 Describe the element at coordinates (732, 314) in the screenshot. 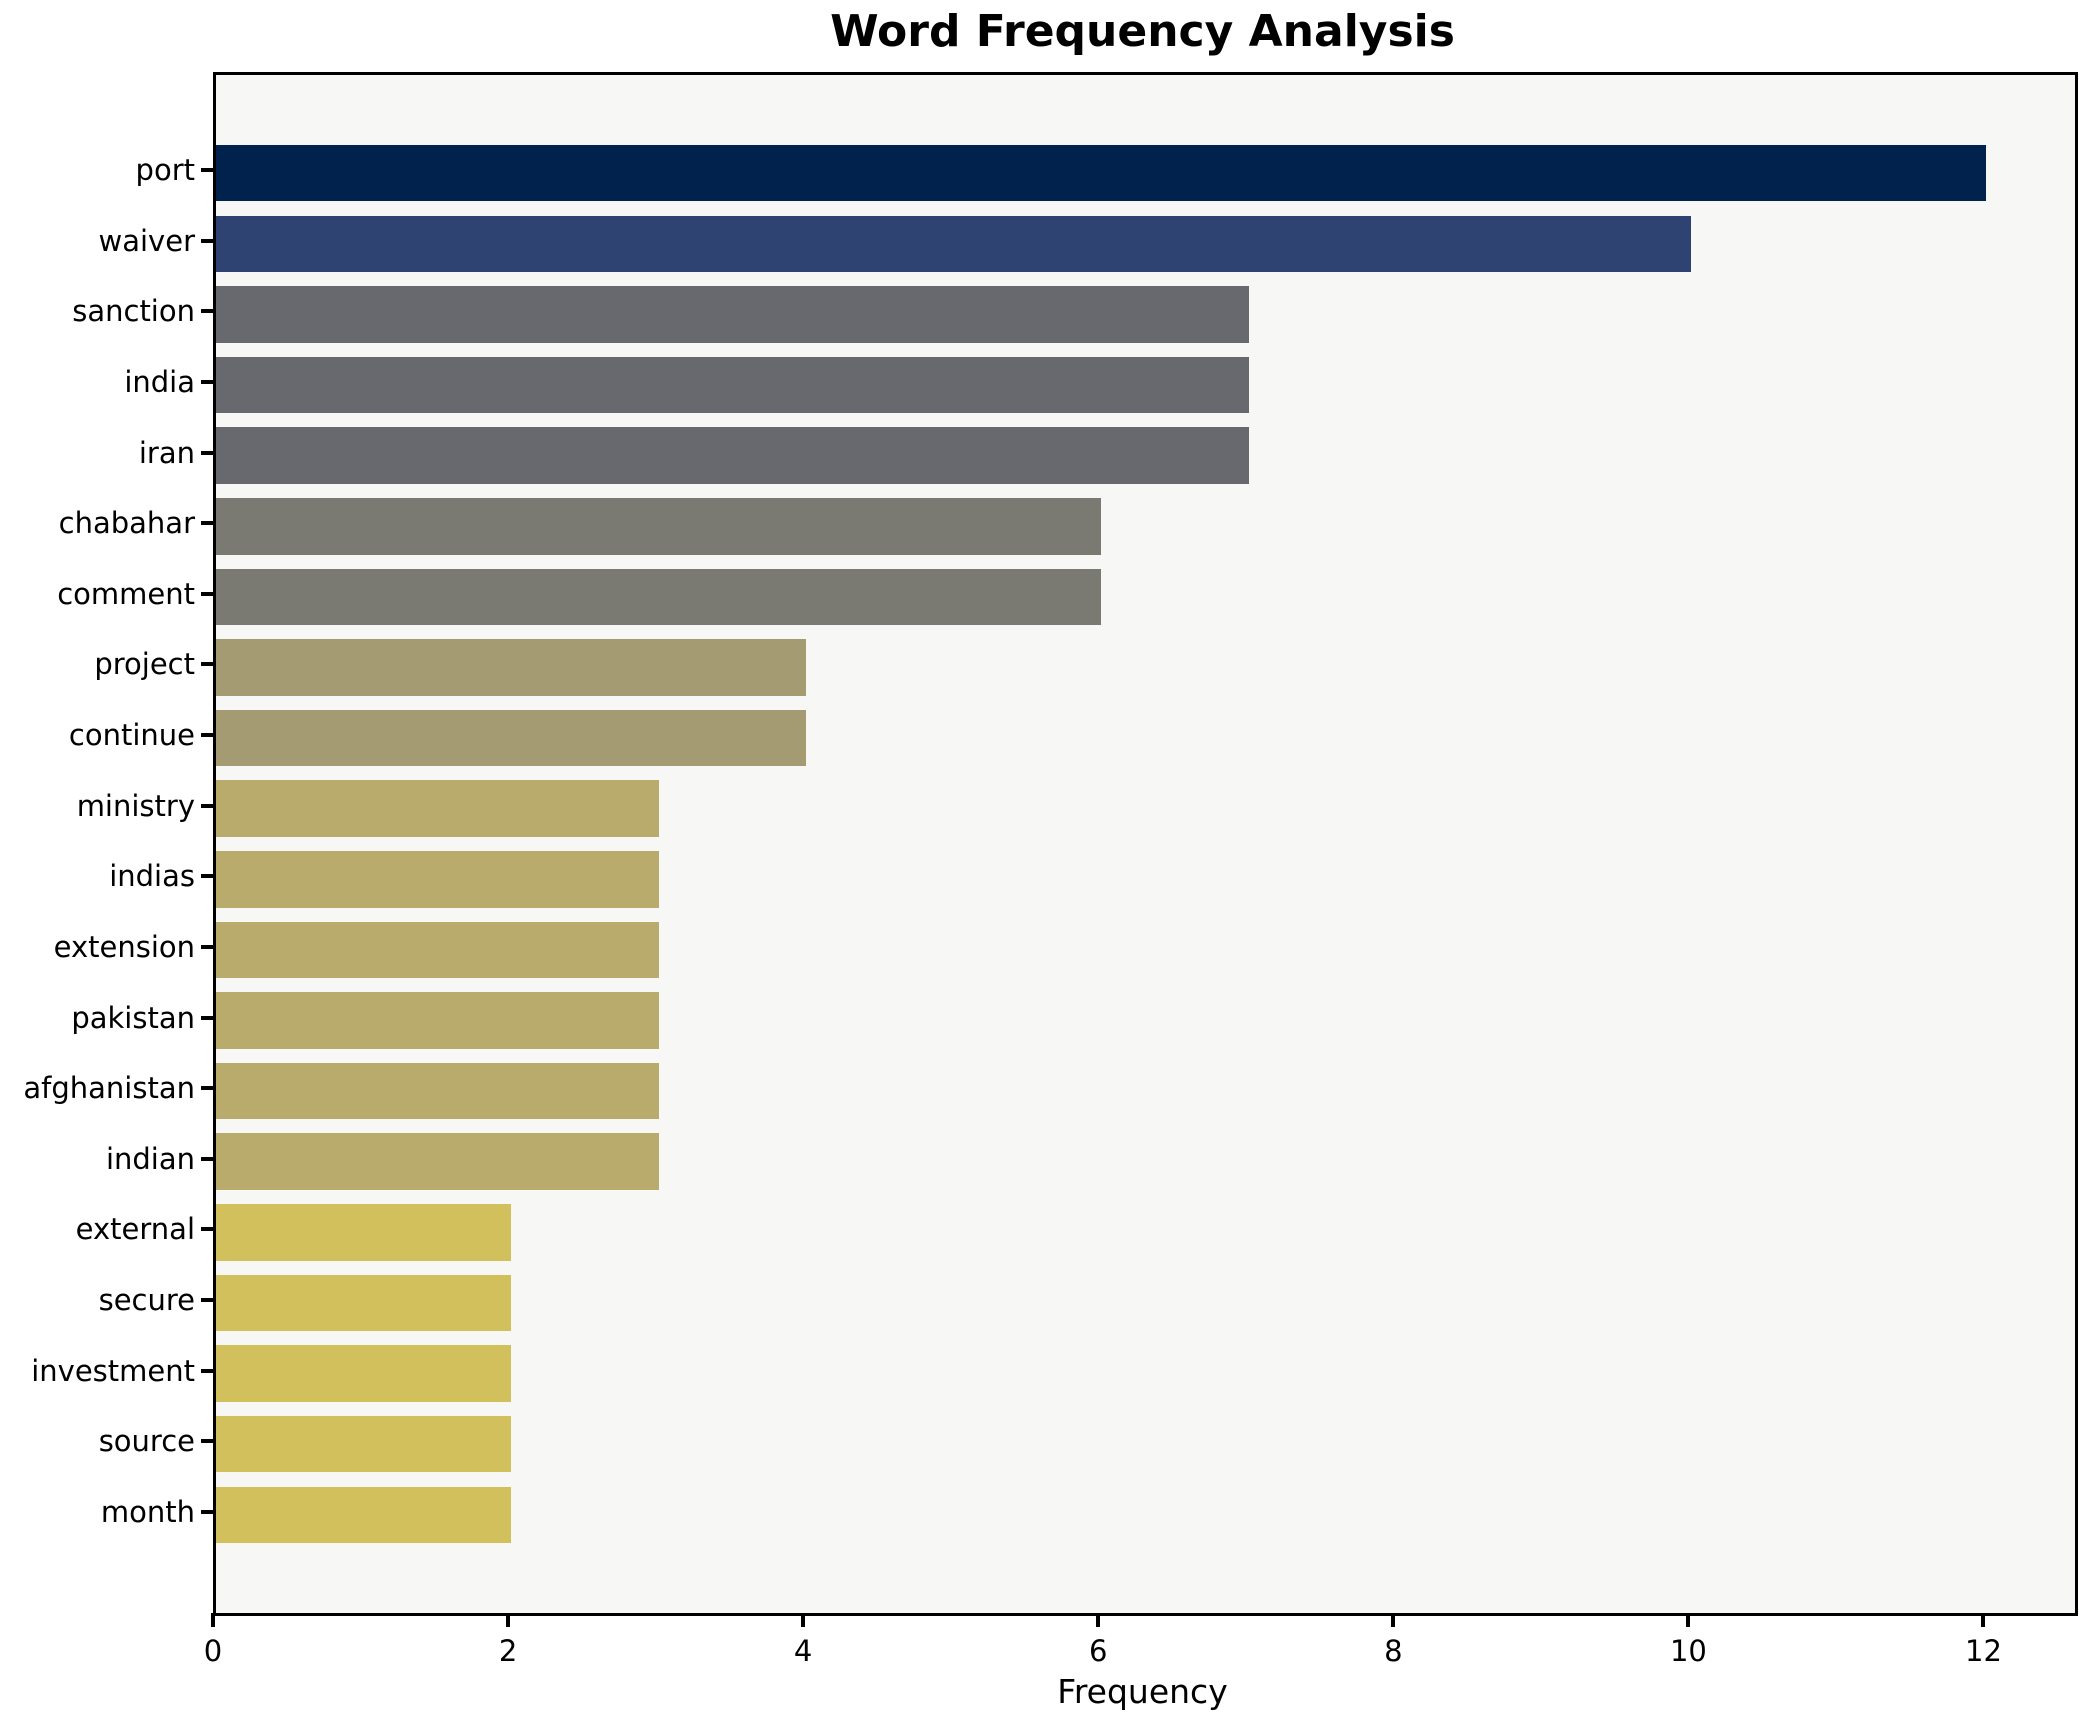

I see `bar-sanction` at that location.